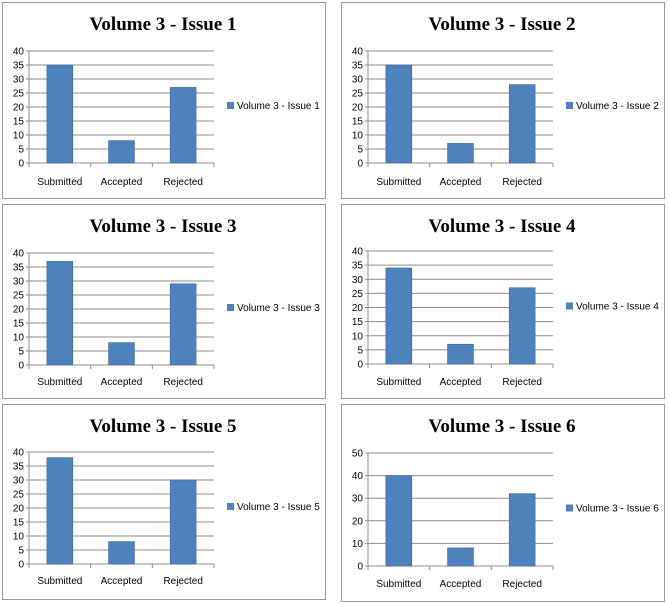 Image resolution: width=668 pixels, height=604 pixels. What do you see at coordinates (162, 24) in the screenshot?
I see `chart-title: Volume 3 - Issue 1` at bounding box center [162, 24].